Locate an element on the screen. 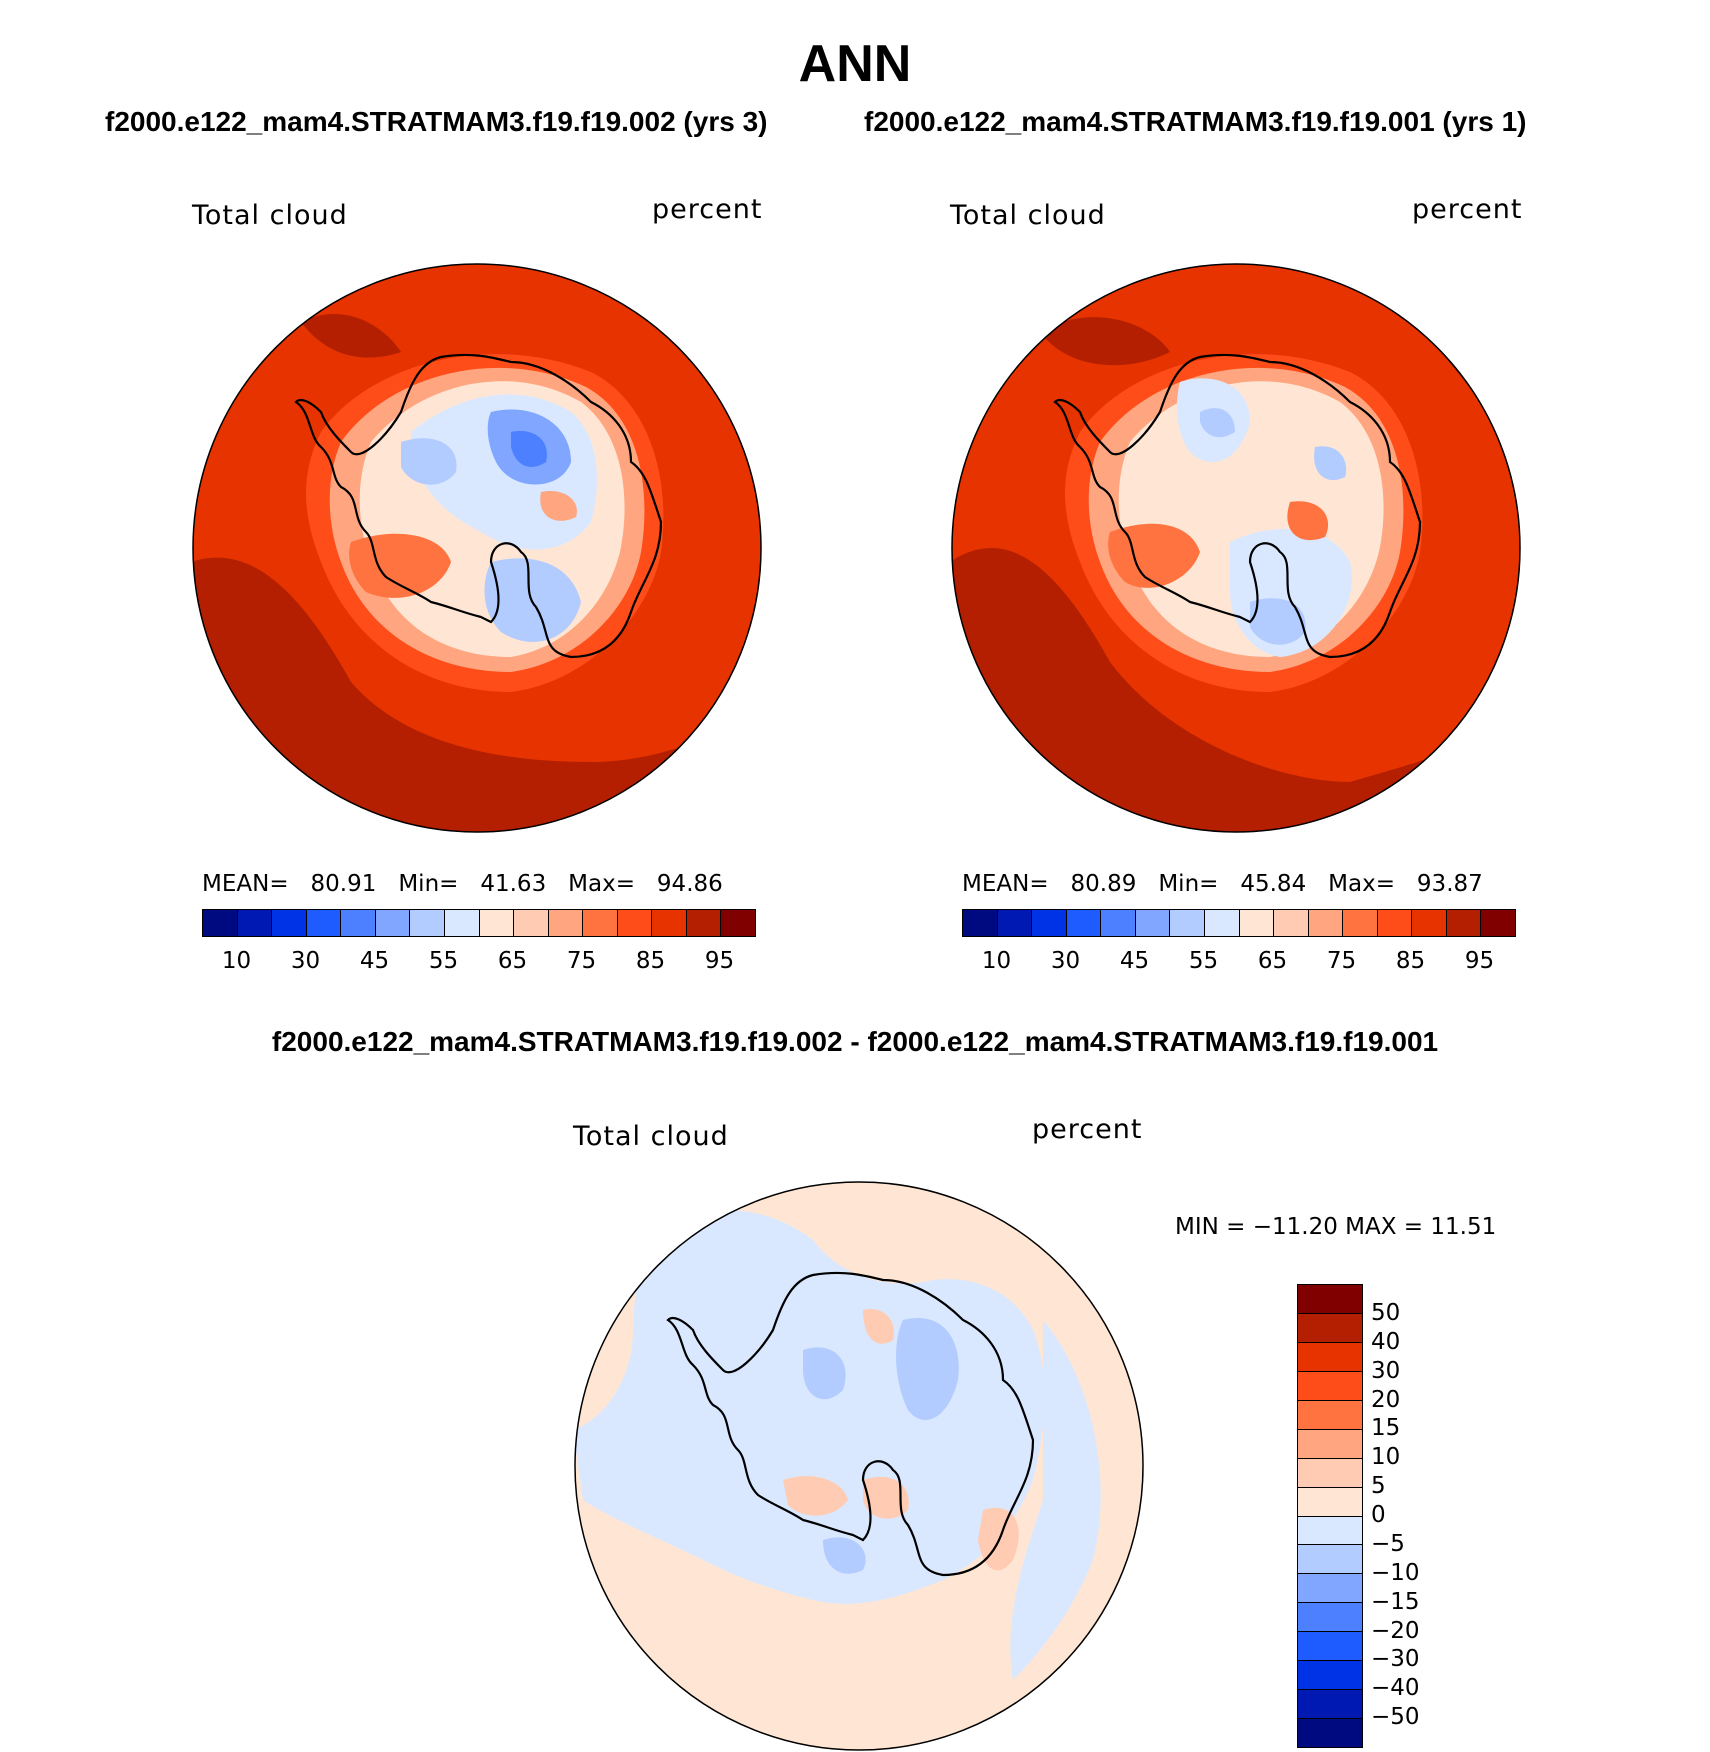  diff-colorbar-tick-label: 5 is located at coordinates (1378, 1486).